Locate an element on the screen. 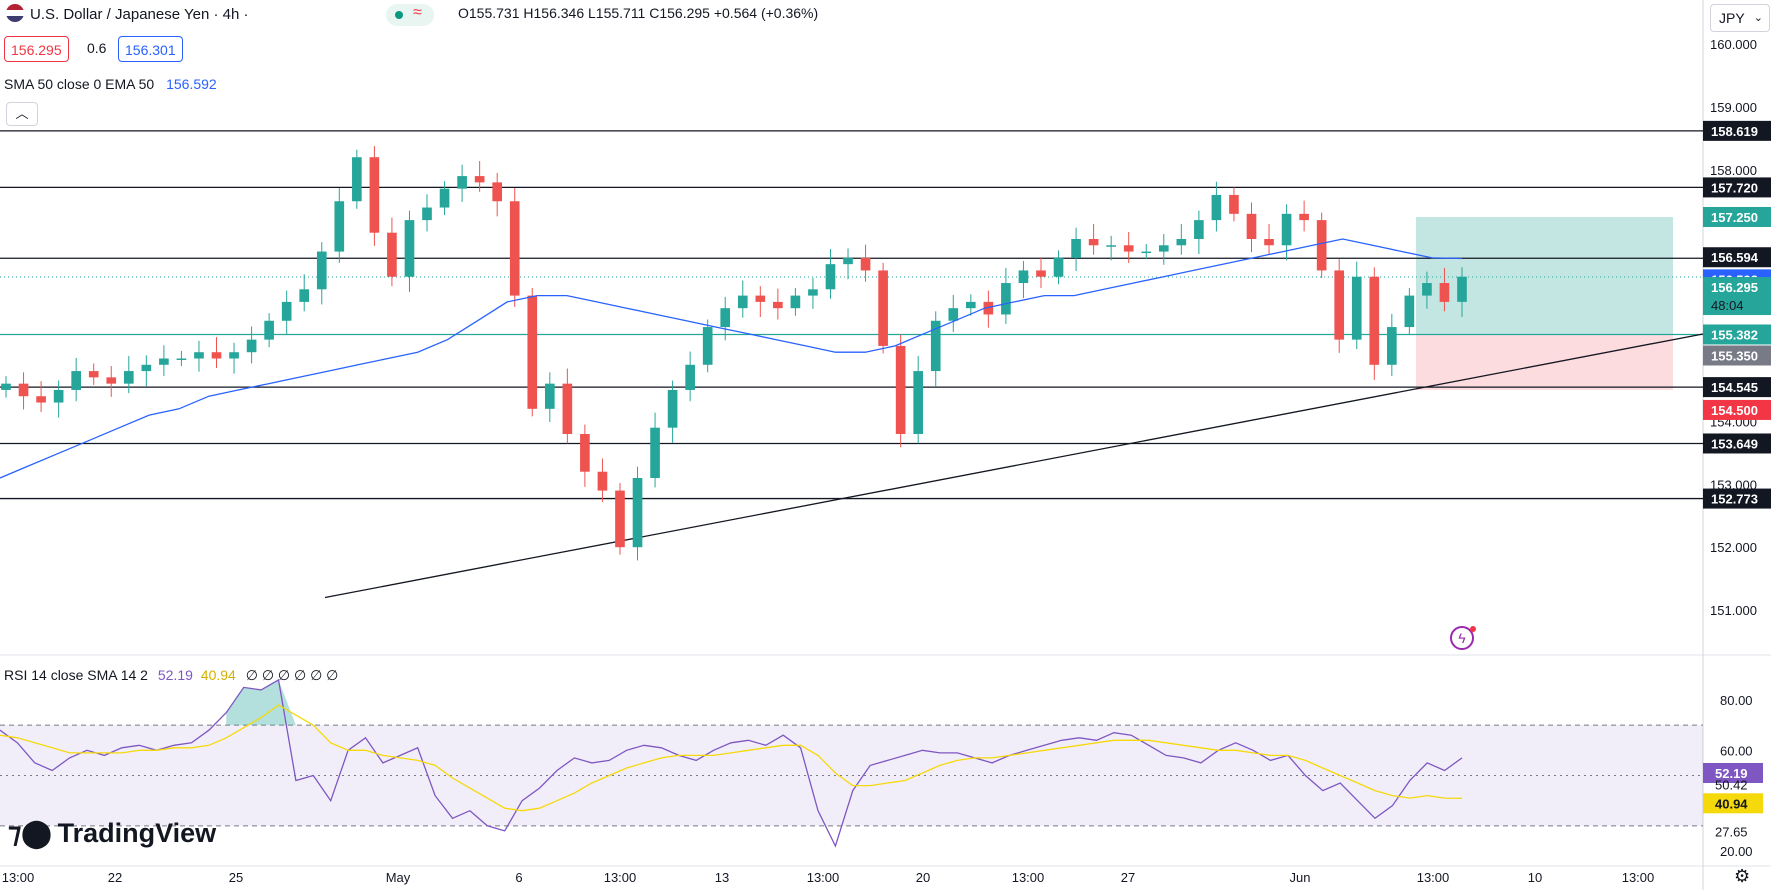 This screenshot has height=890, width=1771. wave-icon: ≈ is located at coordinates (417, 12).